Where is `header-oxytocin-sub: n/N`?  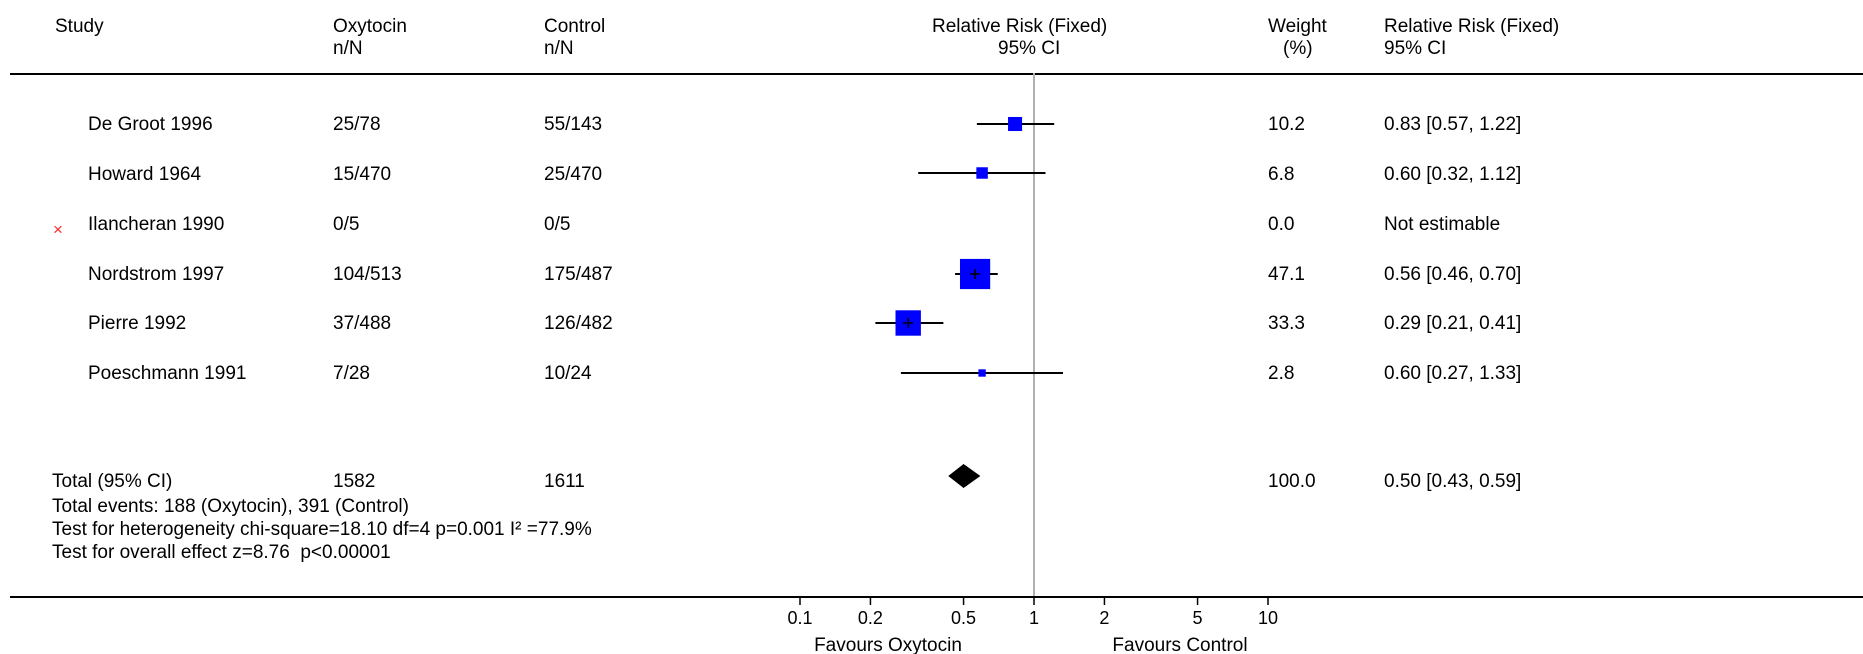 header-oxytocin-sub: n/N is located at coordinates (348, 48).